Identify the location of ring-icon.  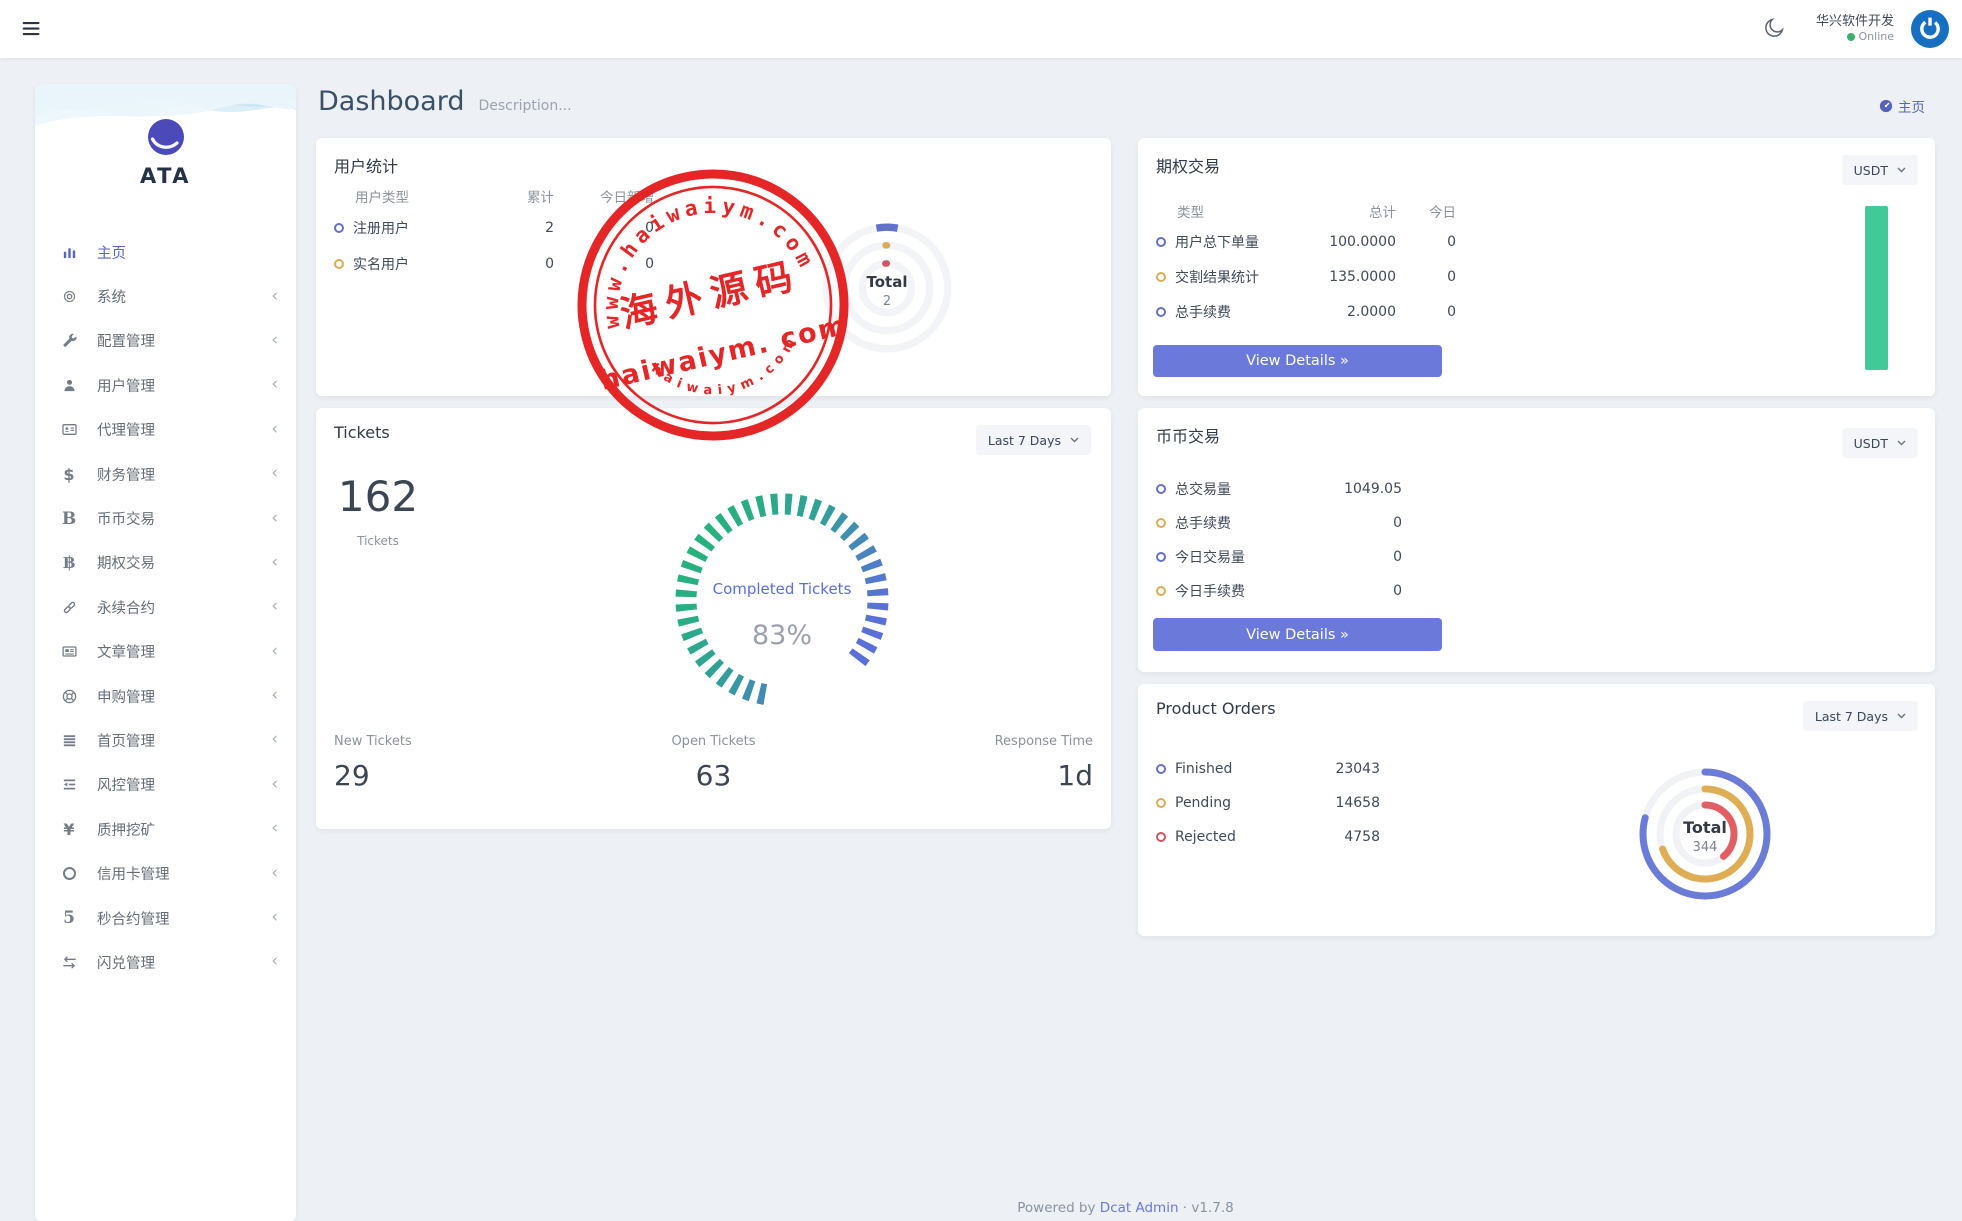
(69, 874).